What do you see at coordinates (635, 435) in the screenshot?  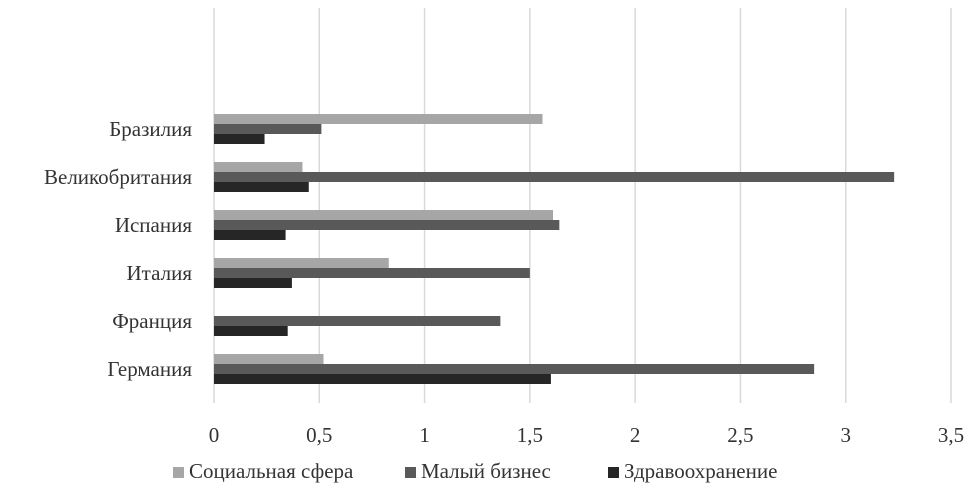 I see `x-tick-label: 2` at bounding box center [635, 435].